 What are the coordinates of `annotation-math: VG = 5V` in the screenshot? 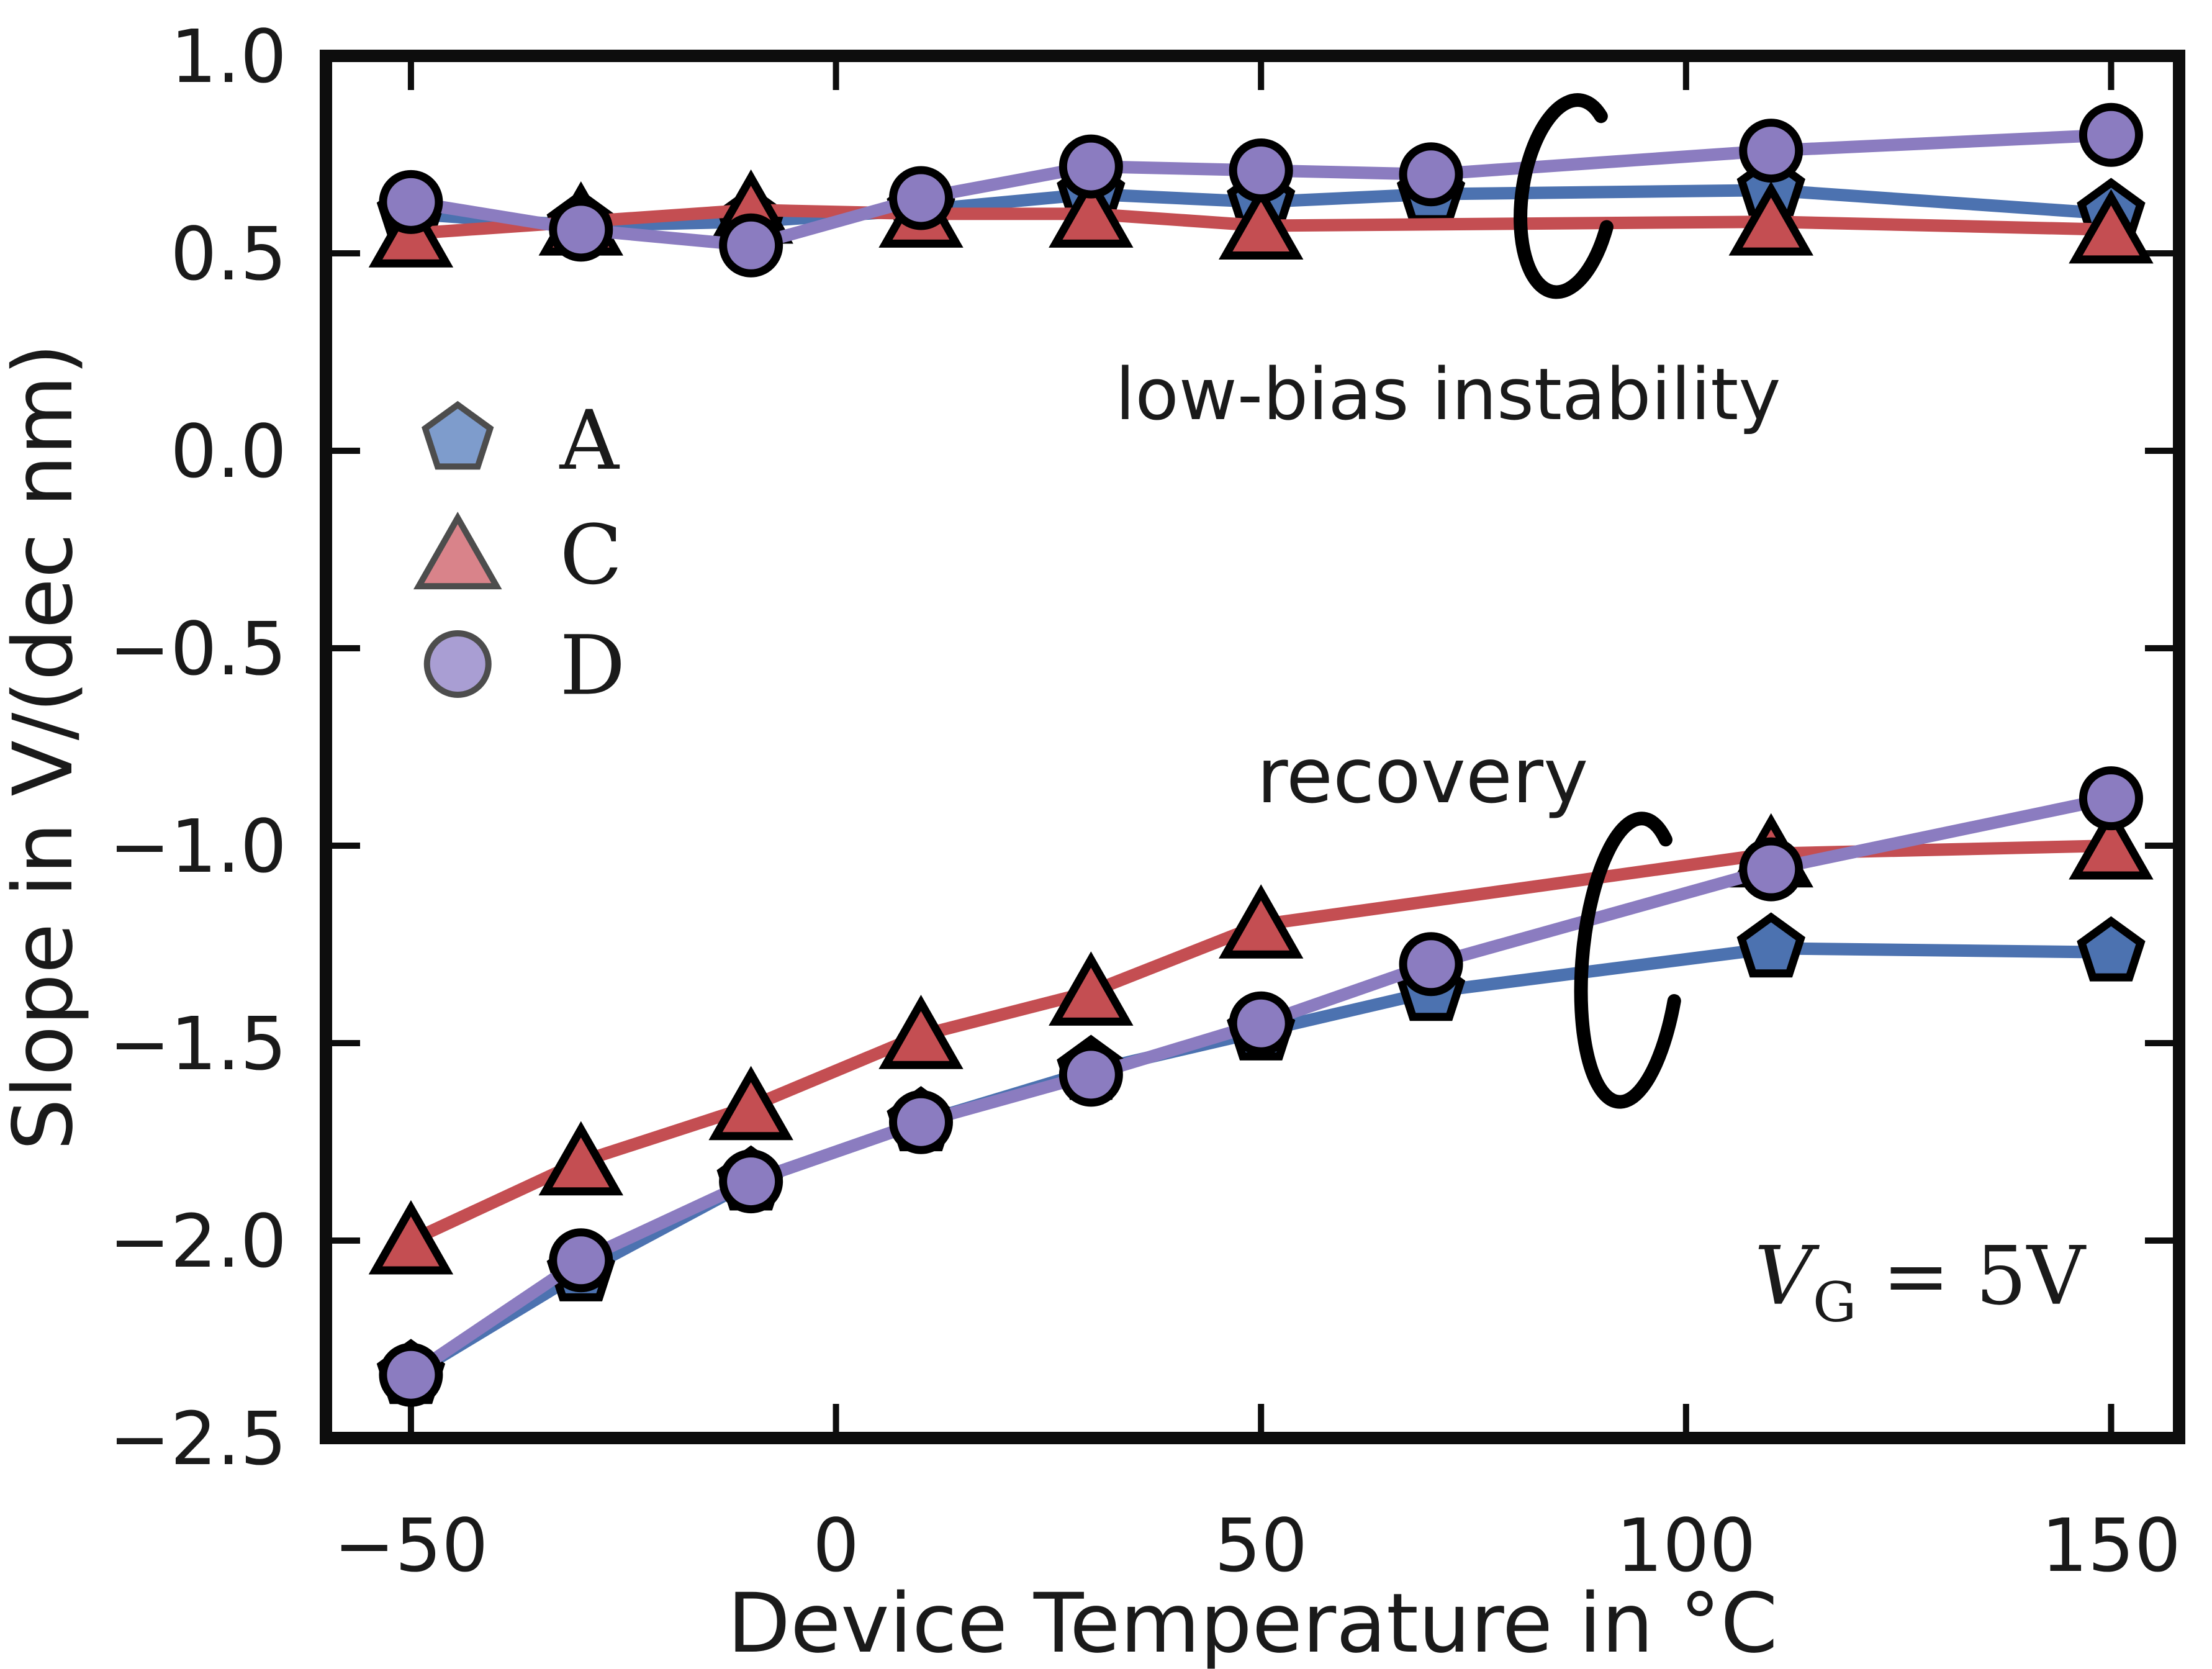 It's located at (1920, 1282).